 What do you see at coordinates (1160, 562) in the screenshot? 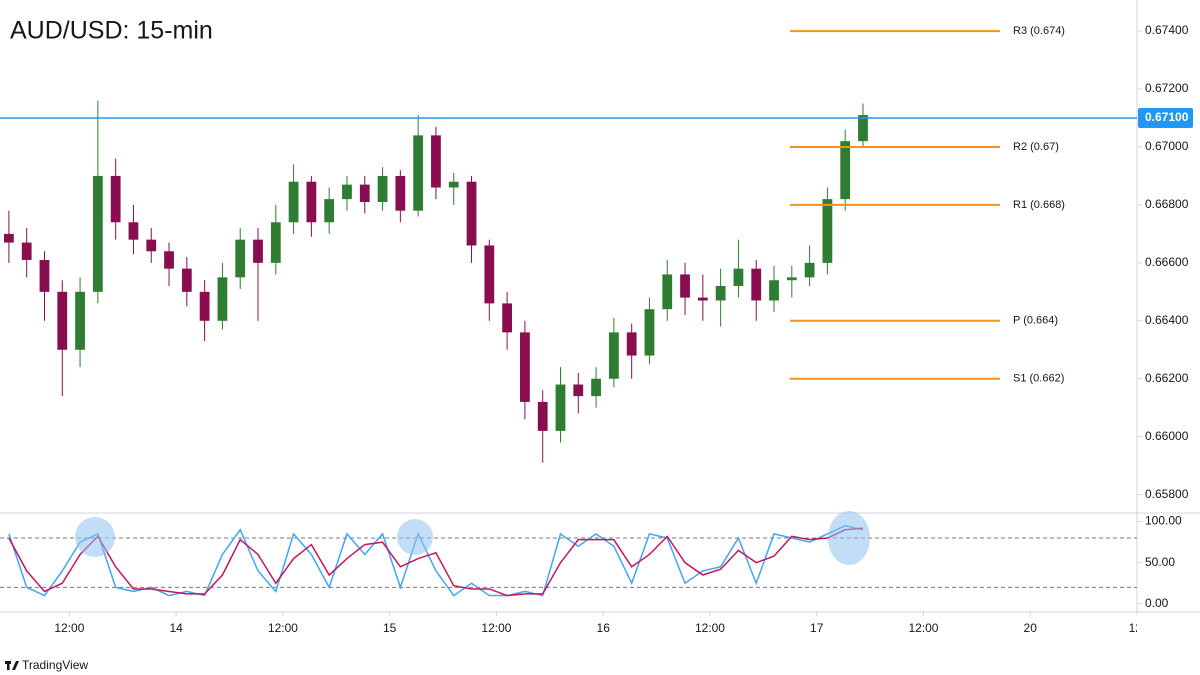
I see `y-tick-label: 50.00` at bounding box center [1160, 562].